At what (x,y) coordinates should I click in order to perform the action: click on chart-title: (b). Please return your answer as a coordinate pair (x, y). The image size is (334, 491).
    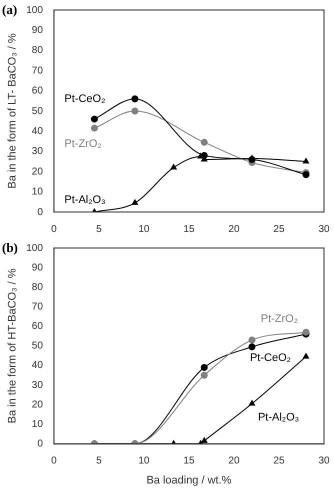
    Looking at the image, I should click on (10, 247).